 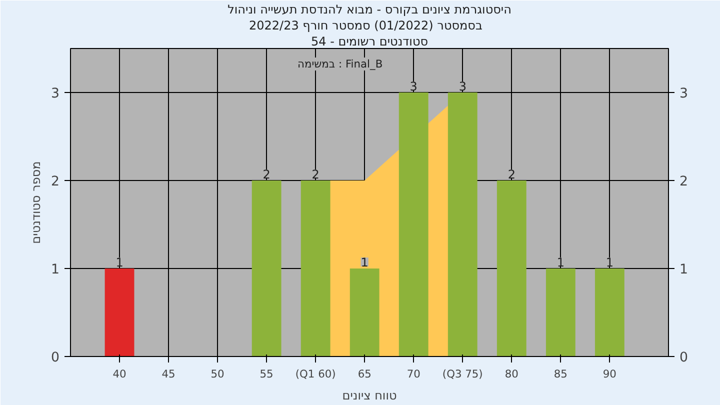 What do you see at coordinates (609, 374) in the screenshot?
I see `x-tick-label: 90` at bounding box center [609, 374].